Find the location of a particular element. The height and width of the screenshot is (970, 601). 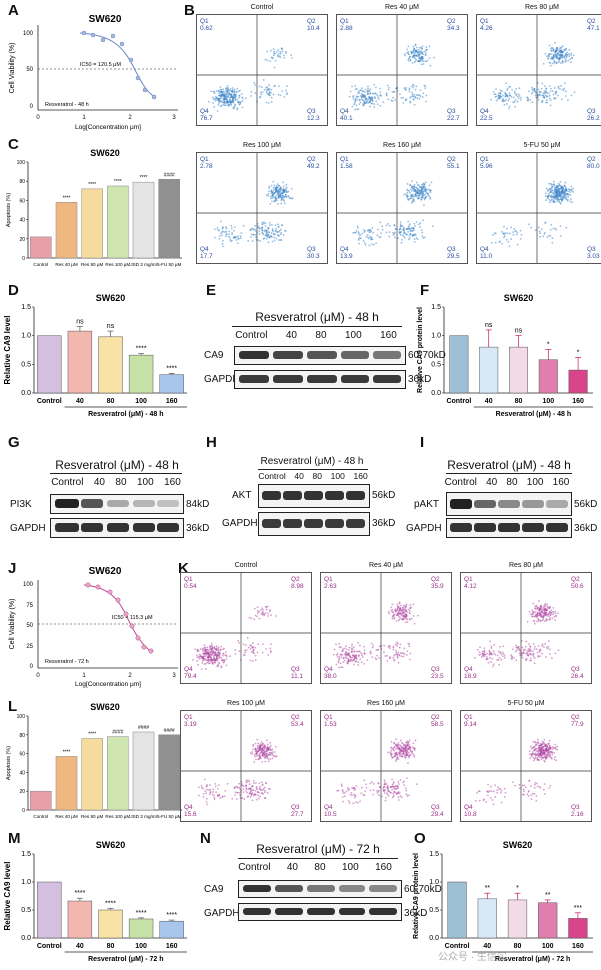

flow-plot-title: 5-FU 50 μM is located at coordinates (542, 145).